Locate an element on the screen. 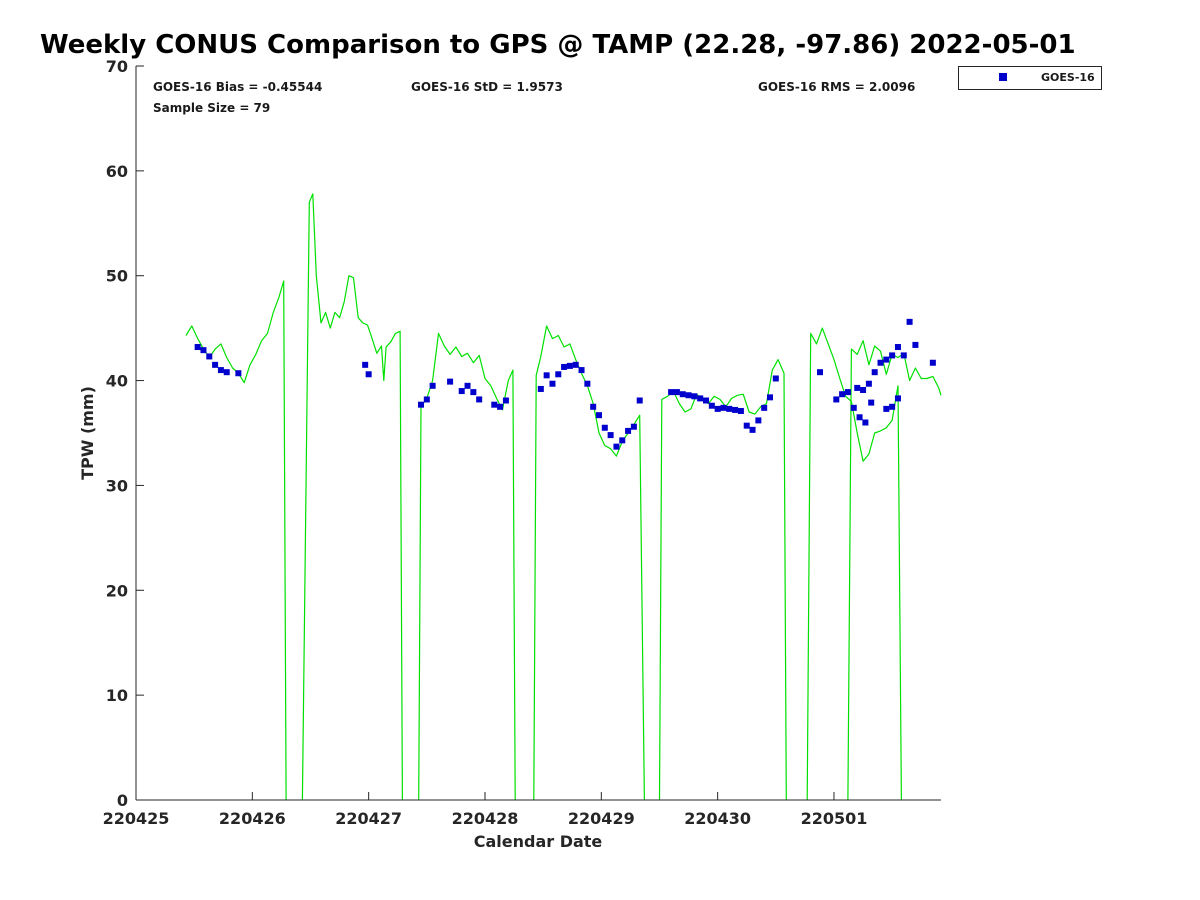 The width and height of the screenshot is (1200, 900). y-tick-label: 50 is located at coordinates (117, 276).